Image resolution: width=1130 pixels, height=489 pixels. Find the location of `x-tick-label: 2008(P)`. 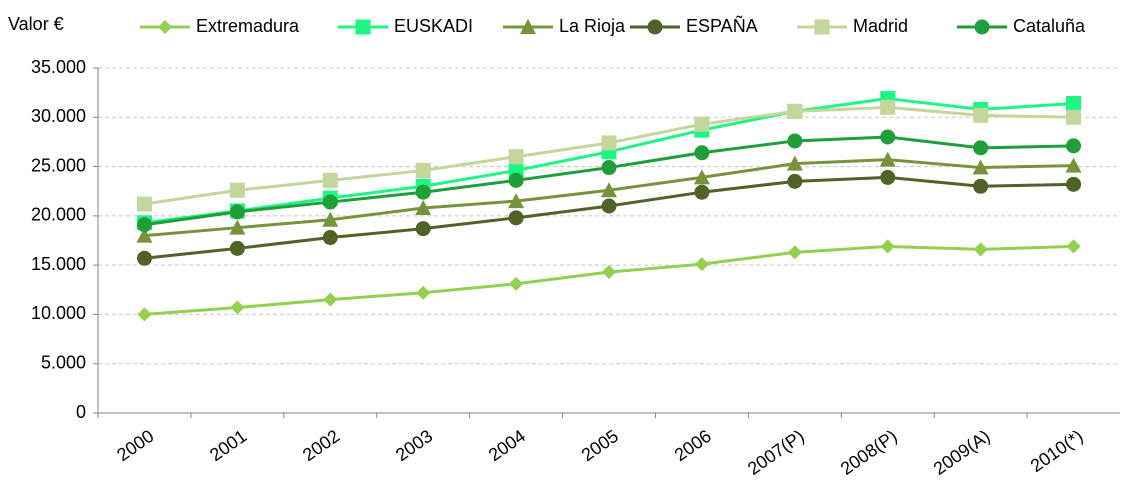

x-tick-label: 2008(P) is located at coordinates (869, 452).